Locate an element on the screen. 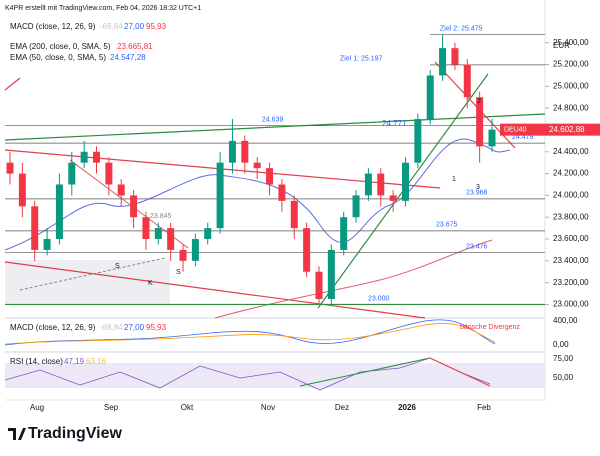 The width and height of the screenshot is (600, 456). macd-line is located at coordinates (250, 332).